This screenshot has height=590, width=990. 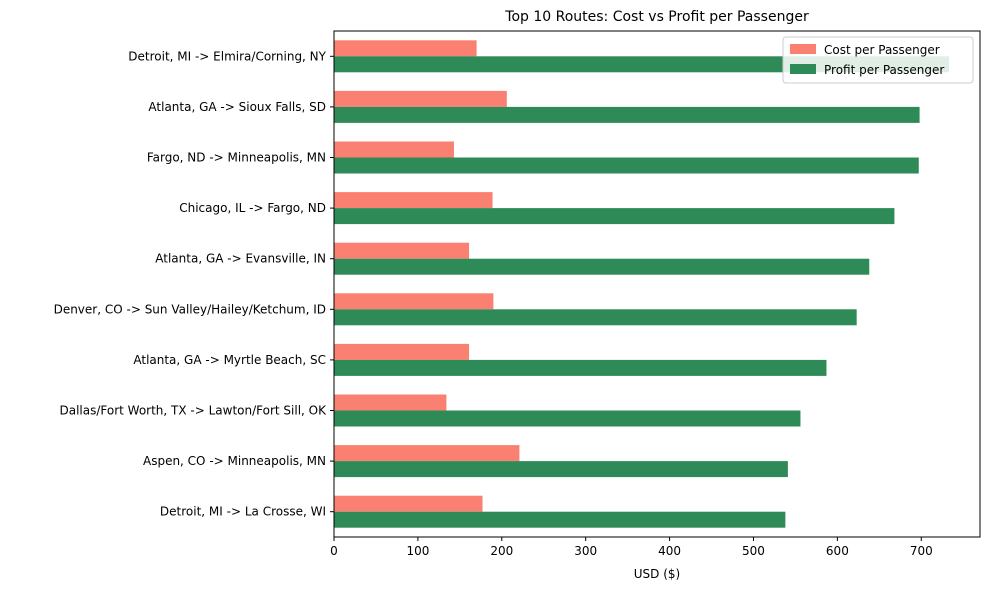 What do you see at coordinates (753, 551) in the screenshot?
I see `x-tick-label: 500` at bounding box center [753, 551].